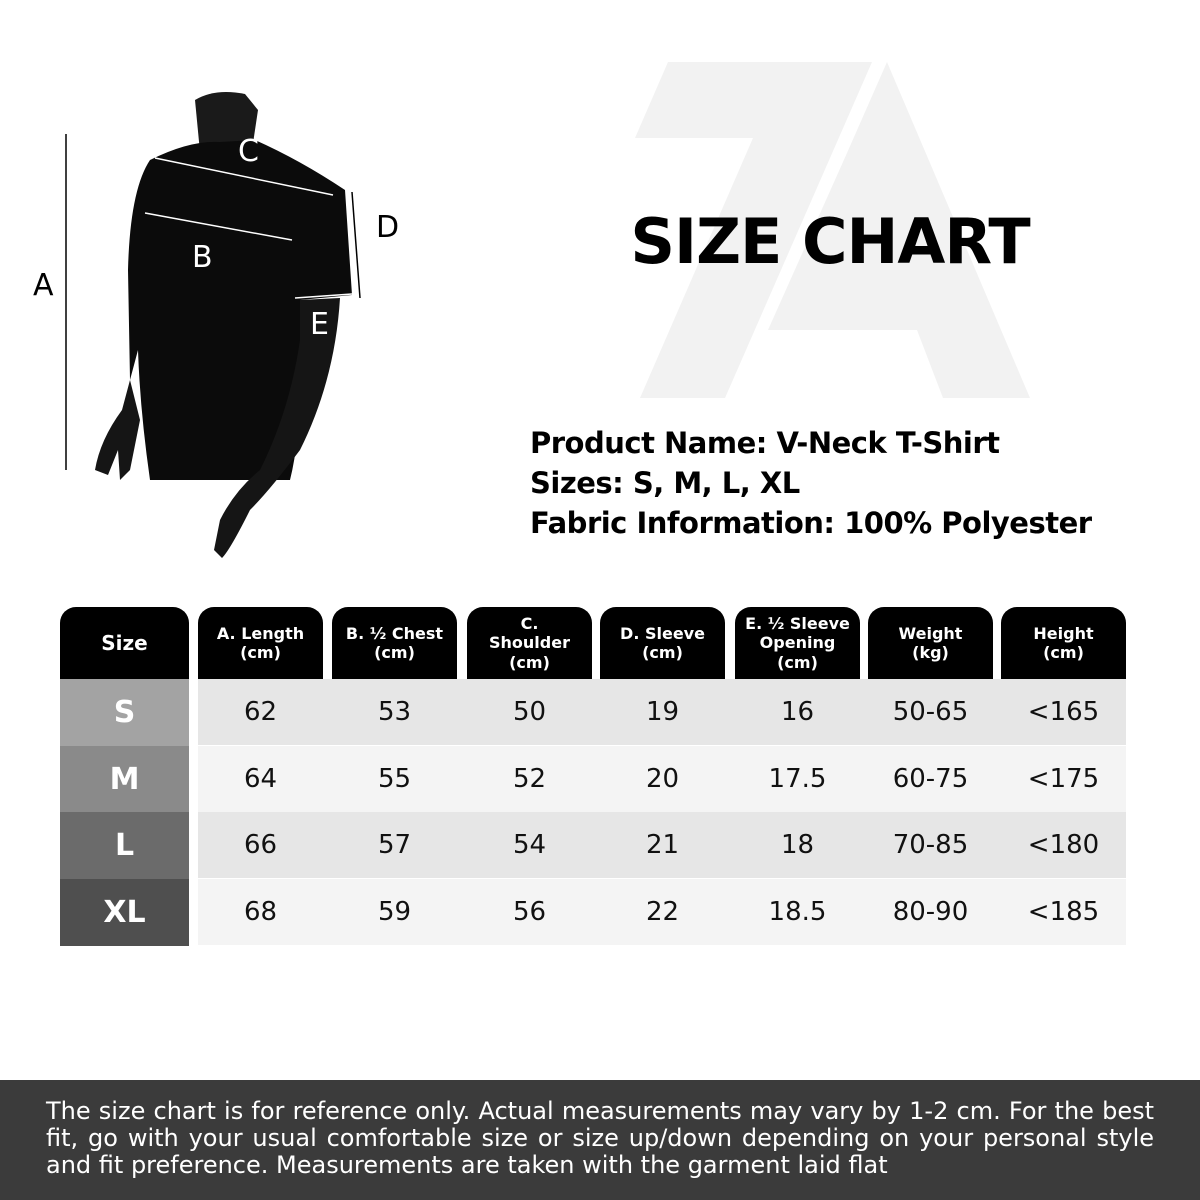 Image resolution: width=1200 pixels, height=1200 pixels. Describe the element at coordinates (830, 241) in the screenshot. I see `page-title: SIZE CHART` at that location.